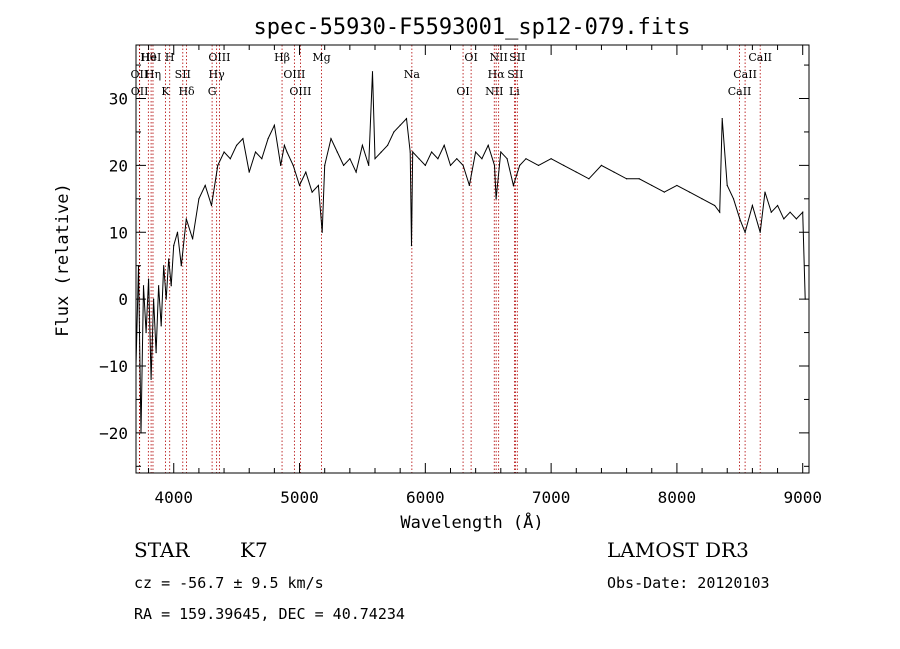 This screenshot has width=900, height=649. Describe the element at coordinates (217, 74) in the screenshot. I see `spectral-line-label: Hγ` at that location.